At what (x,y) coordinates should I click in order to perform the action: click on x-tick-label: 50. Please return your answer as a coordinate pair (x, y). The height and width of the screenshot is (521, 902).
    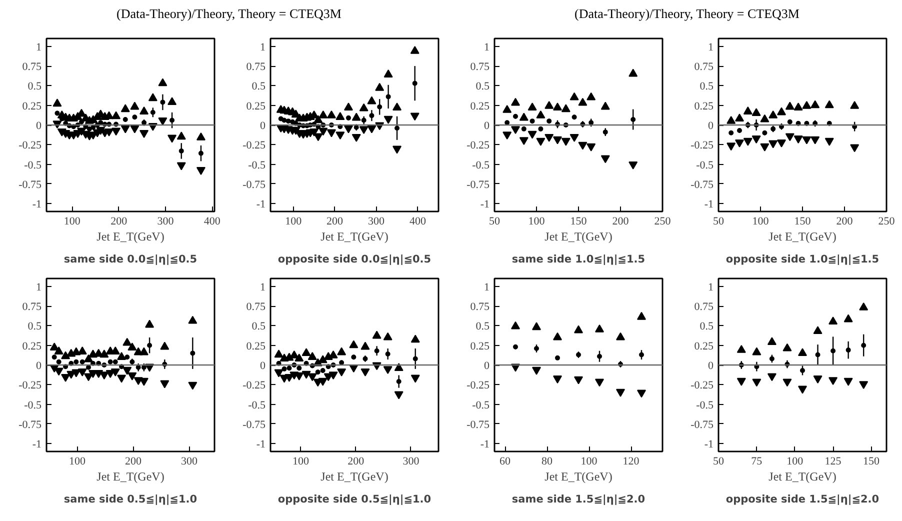
    Looking at the image, I should click on (718, 462).